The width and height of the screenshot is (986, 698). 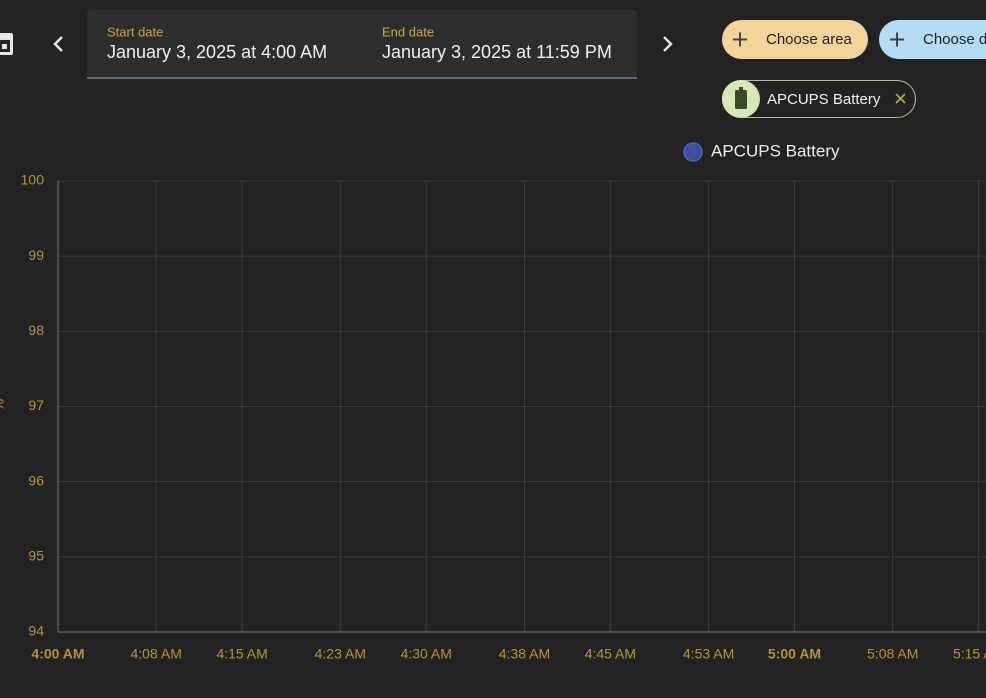 I want to click on x-tick-label: 4:53 AM, so click(x=708, y=654).